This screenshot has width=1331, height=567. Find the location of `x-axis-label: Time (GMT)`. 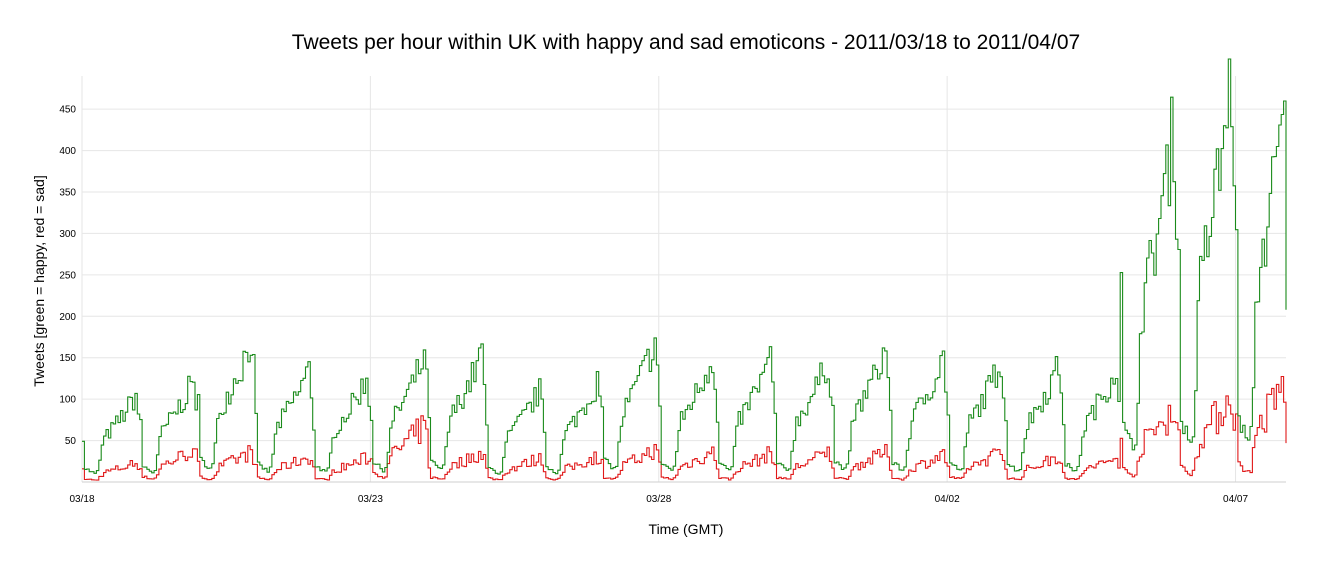

x-axis-label: Time (GMT) is located at coordinates (686, 529).